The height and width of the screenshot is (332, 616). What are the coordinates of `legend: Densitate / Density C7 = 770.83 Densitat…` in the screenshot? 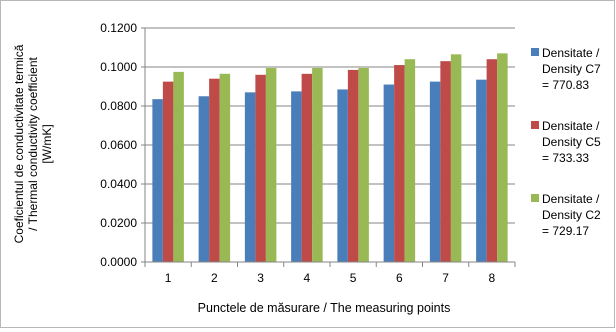 It's located at (566, 142).